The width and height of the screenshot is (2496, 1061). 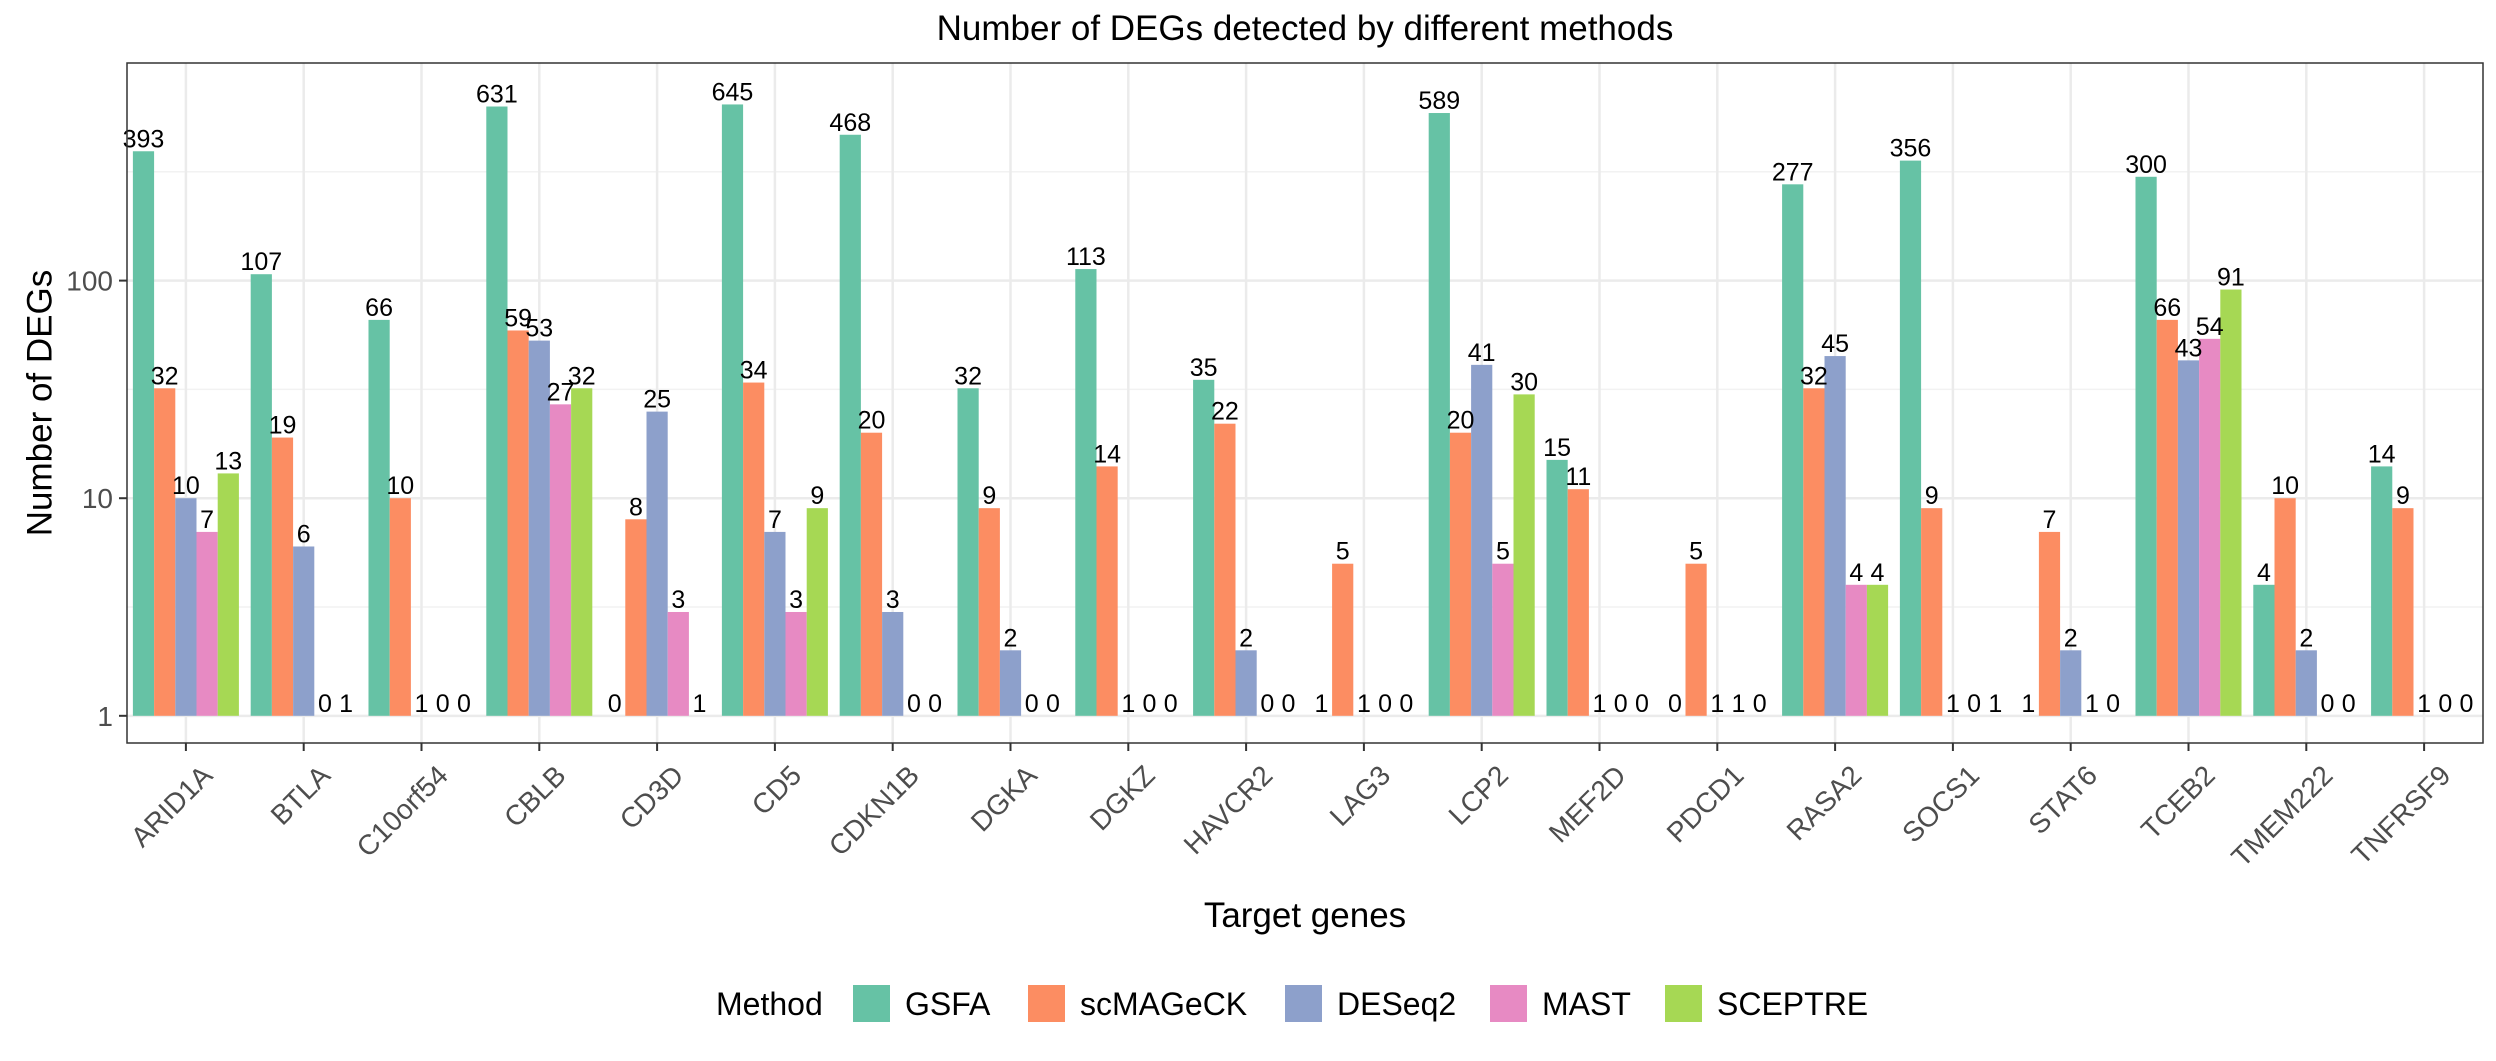 What do you see at coordinates (652, 797) in the screenshot?
I see `x-tick-label: CD3D` at bounding box center [652, 797].